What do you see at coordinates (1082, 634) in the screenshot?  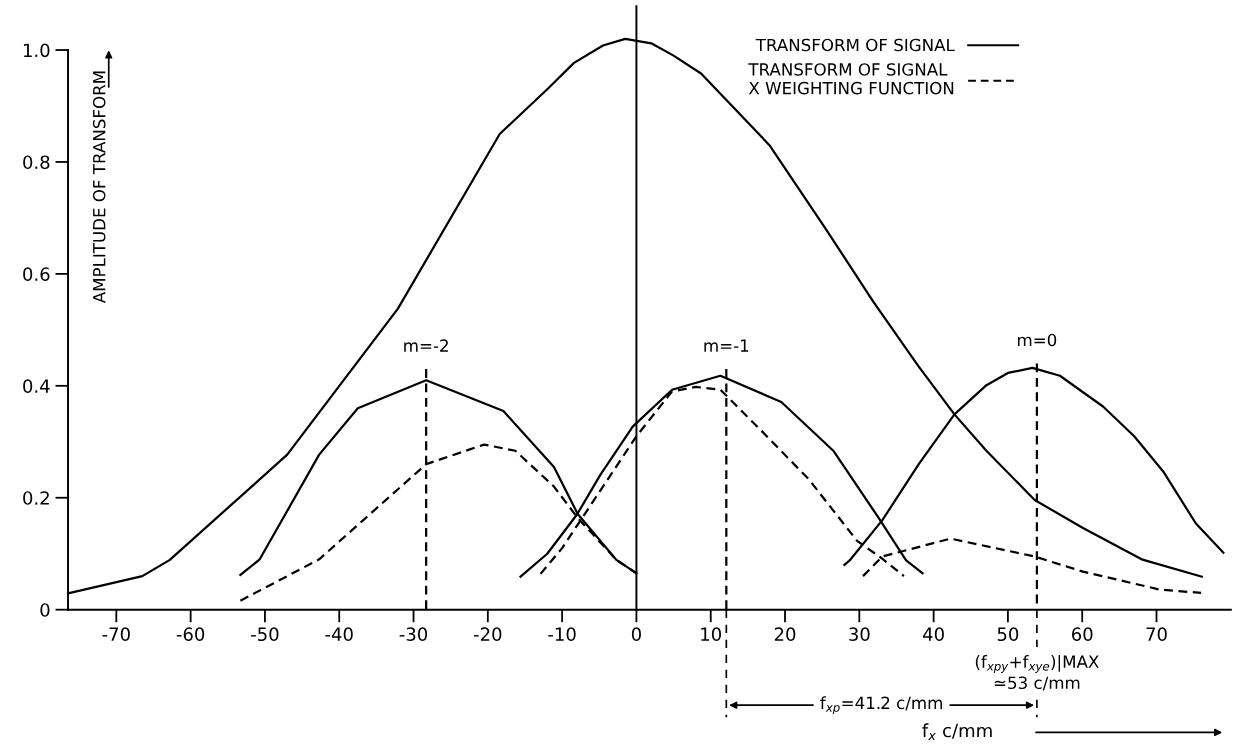 I see `x-tick-label: 60` at bounding box center [1082, 634].